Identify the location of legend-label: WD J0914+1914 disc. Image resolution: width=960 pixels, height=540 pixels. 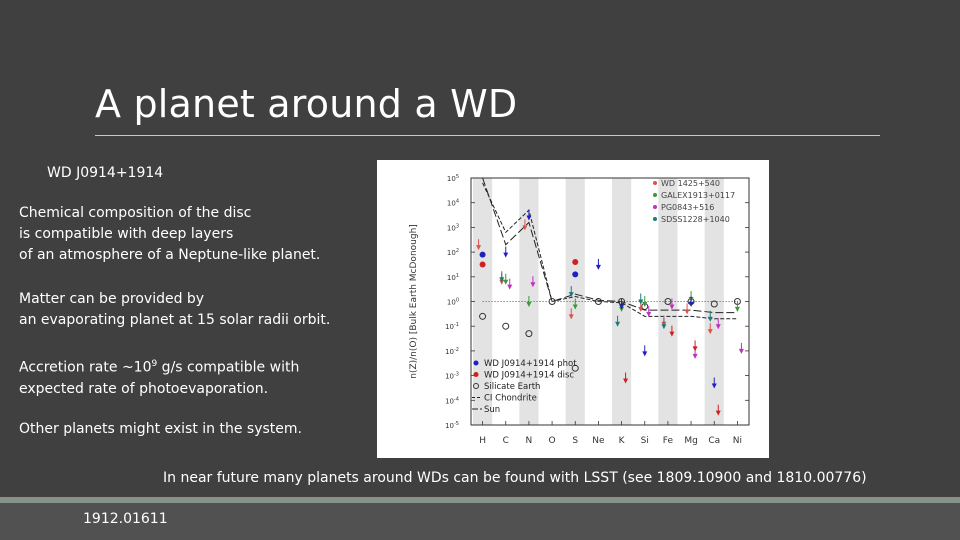
(529, 376).